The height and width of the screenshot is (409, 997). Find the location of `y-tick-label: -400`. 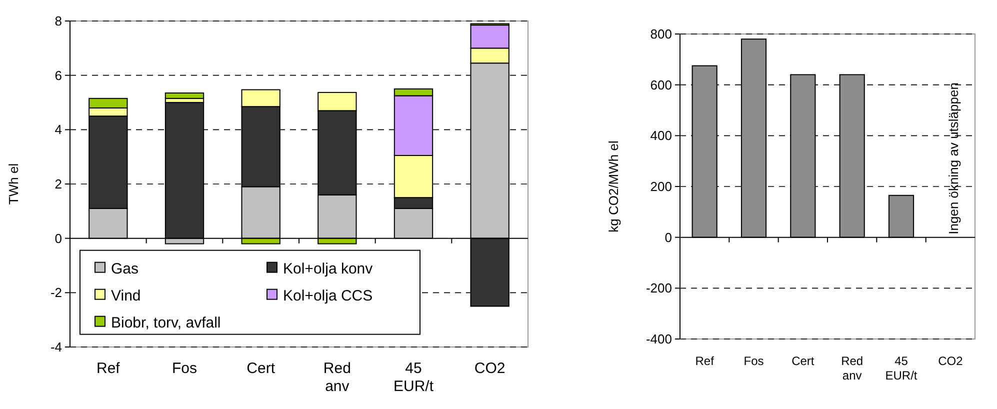

y-tick-label: -400 is located at coordinates (659, 339).